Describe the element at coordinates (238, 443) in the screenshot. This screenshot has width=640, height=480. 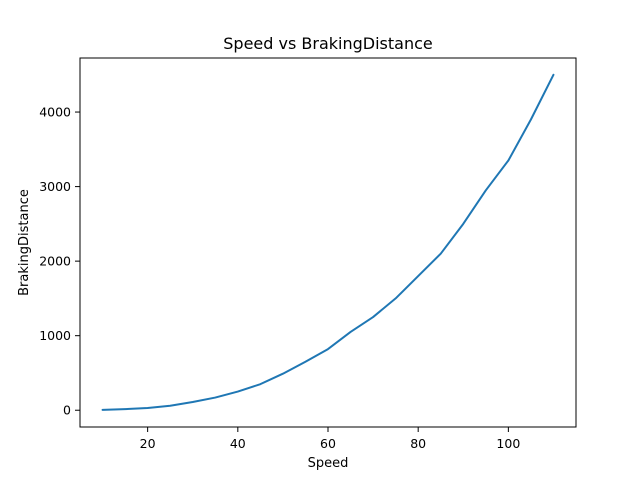
I see `x-tick-label: 40` at that location.